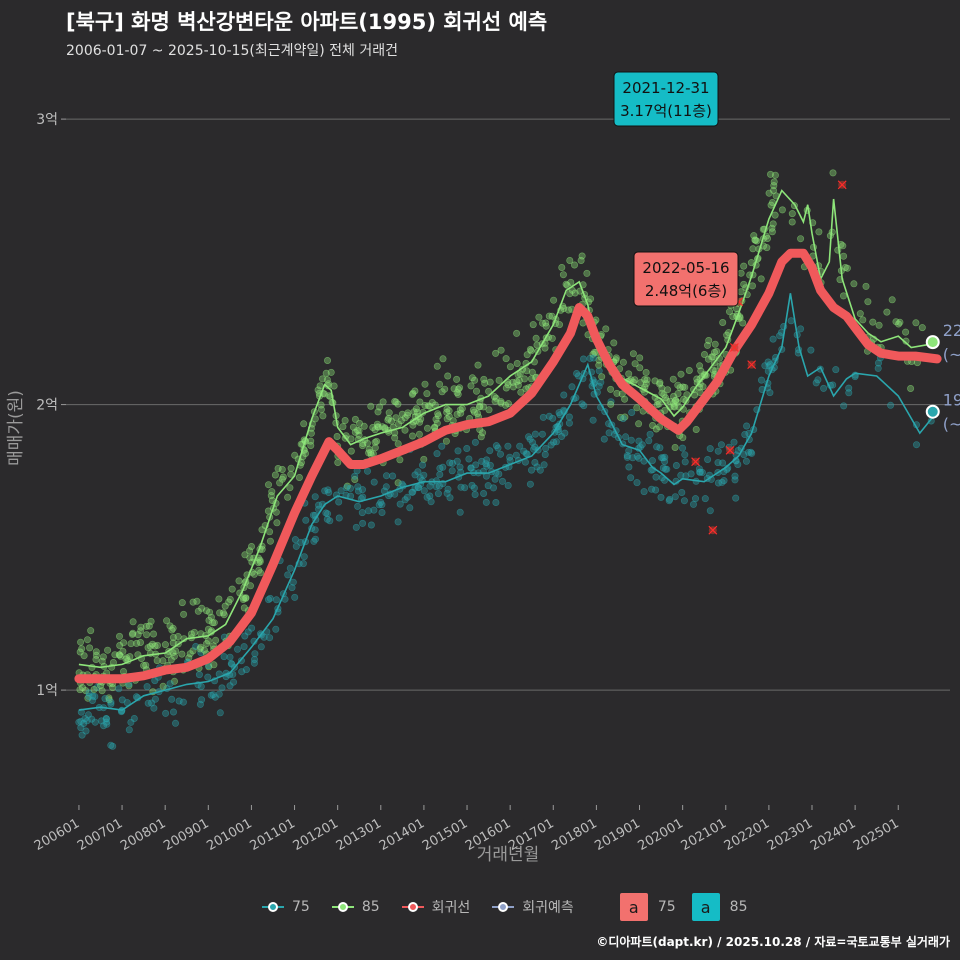 This screenshot has height=960, width=960. I want to click on annotation-date: 2022-05-16, so click(685, 268).